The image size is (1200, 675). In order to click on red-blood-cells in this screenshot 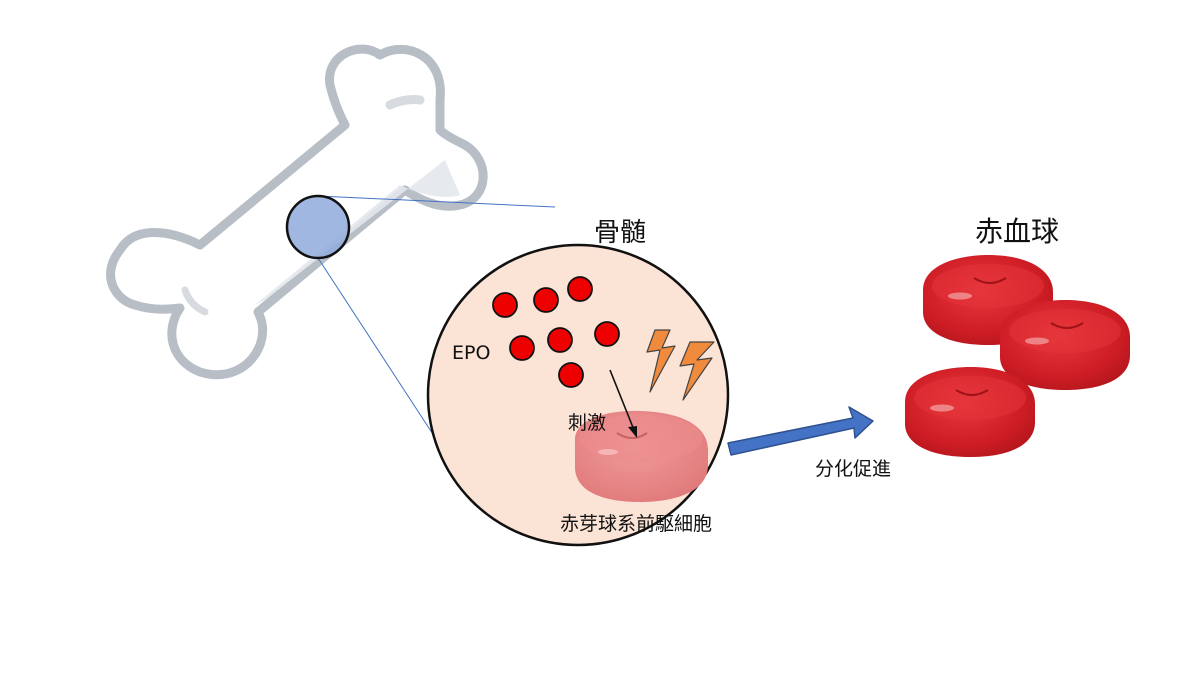, I will do `click(1017, 356)`.